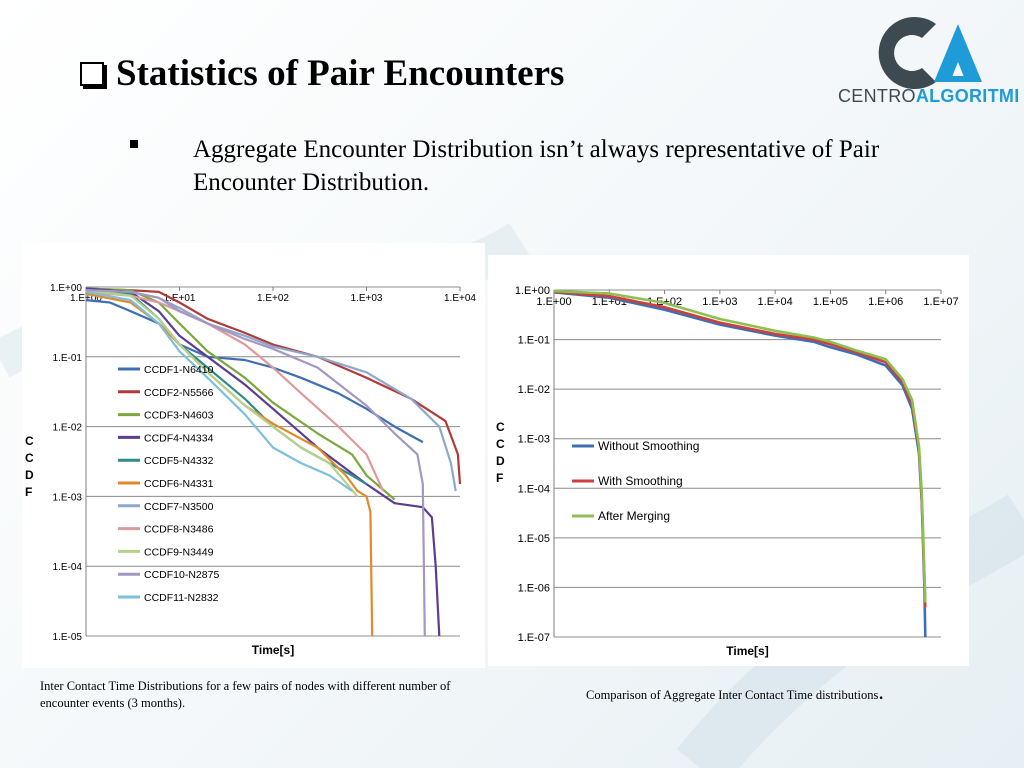 This screenshot has width=1024, height=768. Describe the element at coordinates (68, 428) in the screenshot. I see `chart1-y-tick-label: 1.E-02` at that location.